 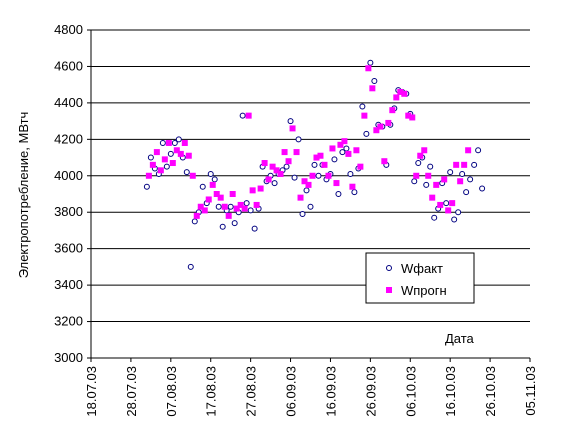 What do you see at coordinates (68, 29) in the screenshot?
I see `y-tick-label: 4800` at bounding box center [68, 29].